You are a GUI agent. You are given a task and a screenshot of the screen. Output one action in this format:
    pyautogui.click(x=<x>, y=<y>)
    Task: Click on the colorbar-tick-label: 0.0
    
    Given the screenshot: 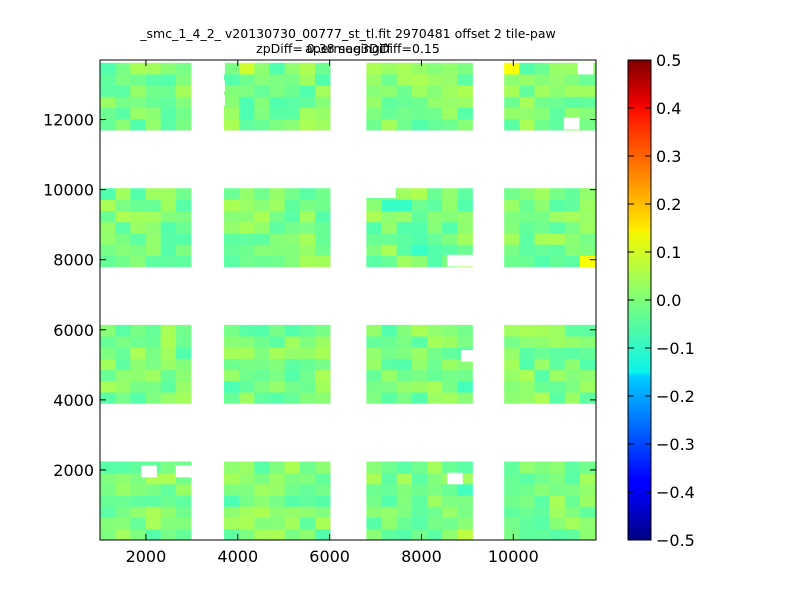 What is the action you would take?
    pyautogui.click(x=668, y=300)
    